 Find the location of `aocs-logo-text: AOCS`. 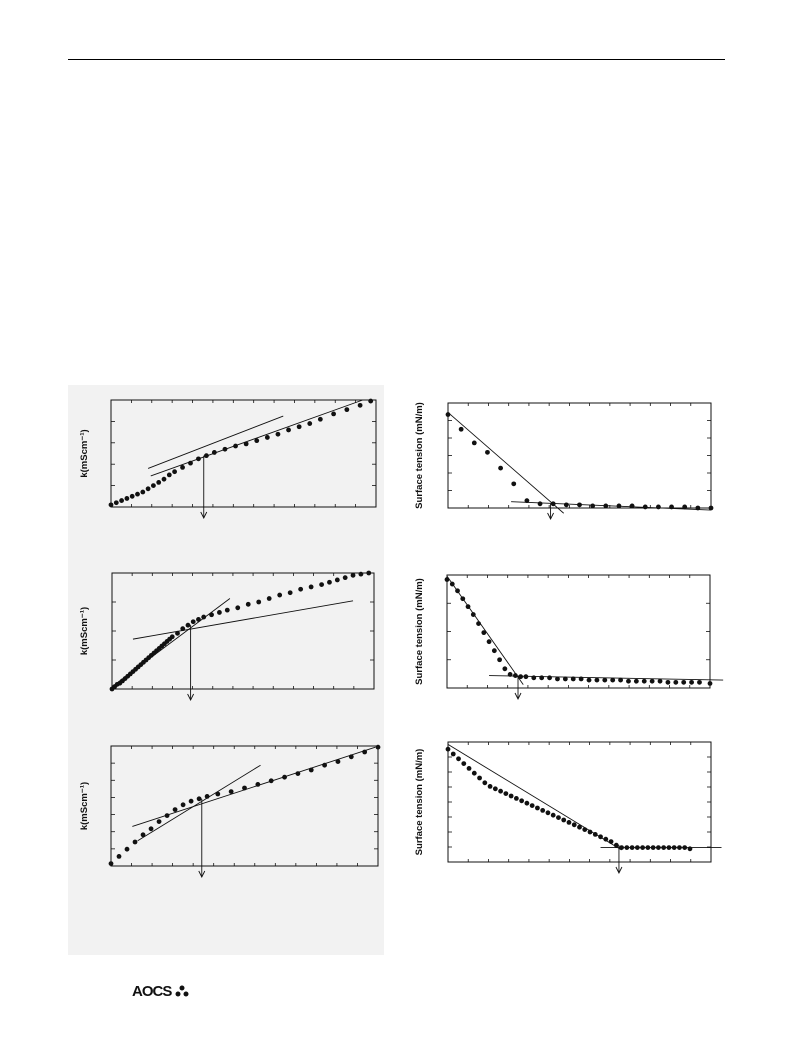

aocs-logo-text: AOCS is located at coordinates (152, 991).